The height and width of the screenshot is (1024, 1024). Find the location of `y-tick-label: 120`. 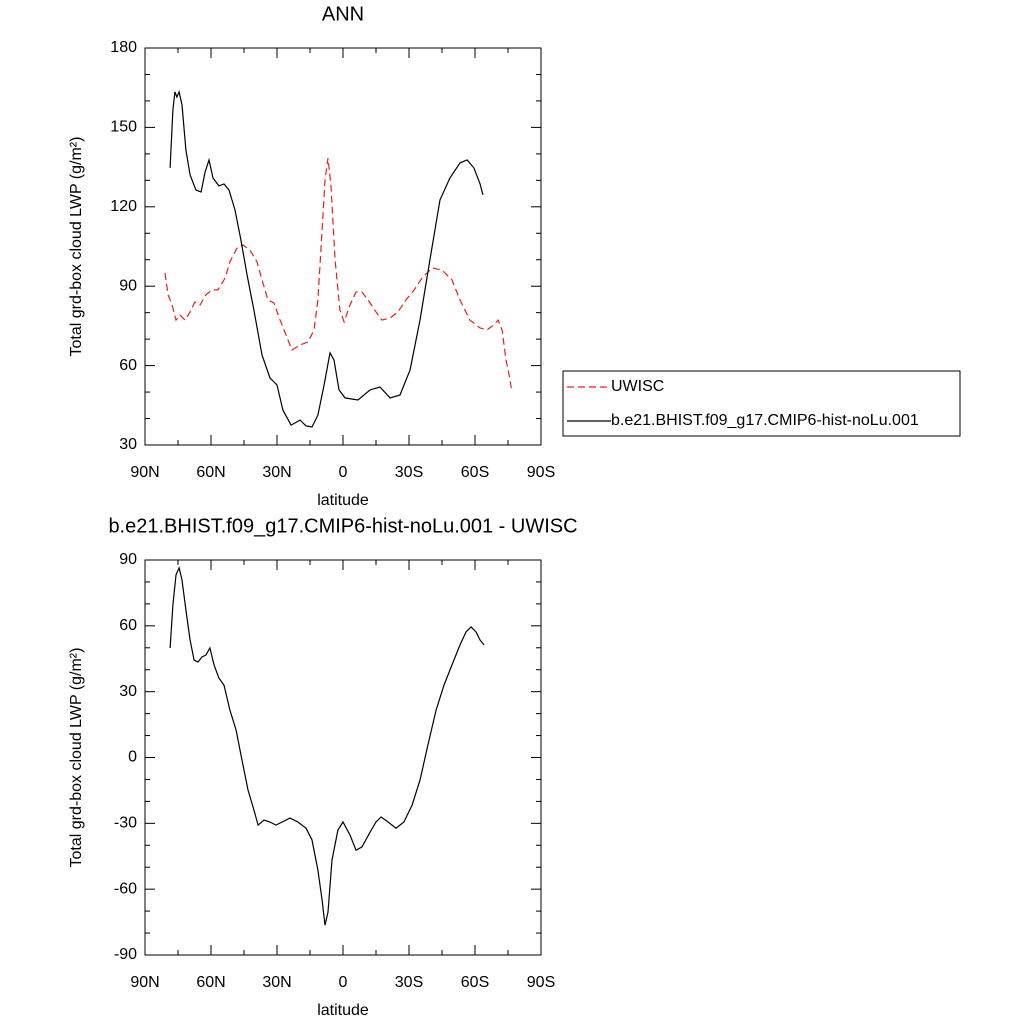

y-tick-label: 120 is located at coordinates (123, 206).